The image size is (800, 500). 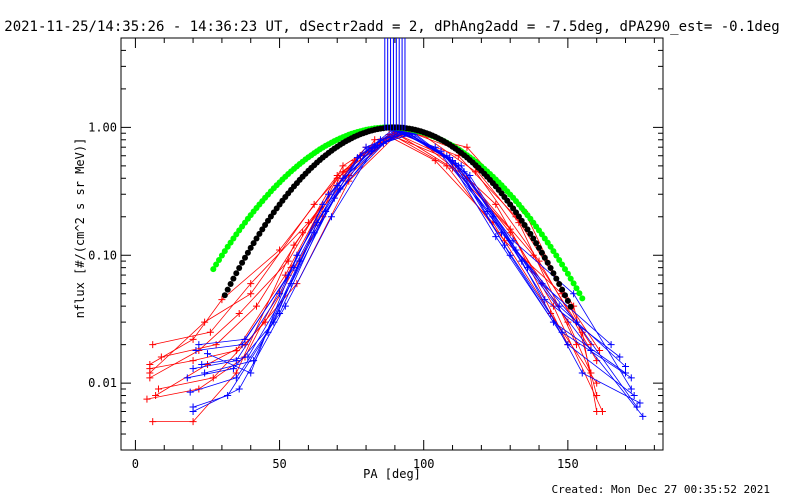 What do you see at coordinates (424, 464) in the screenshot?
I see `x-tick-label: 100` at bounding box center [424, 464].